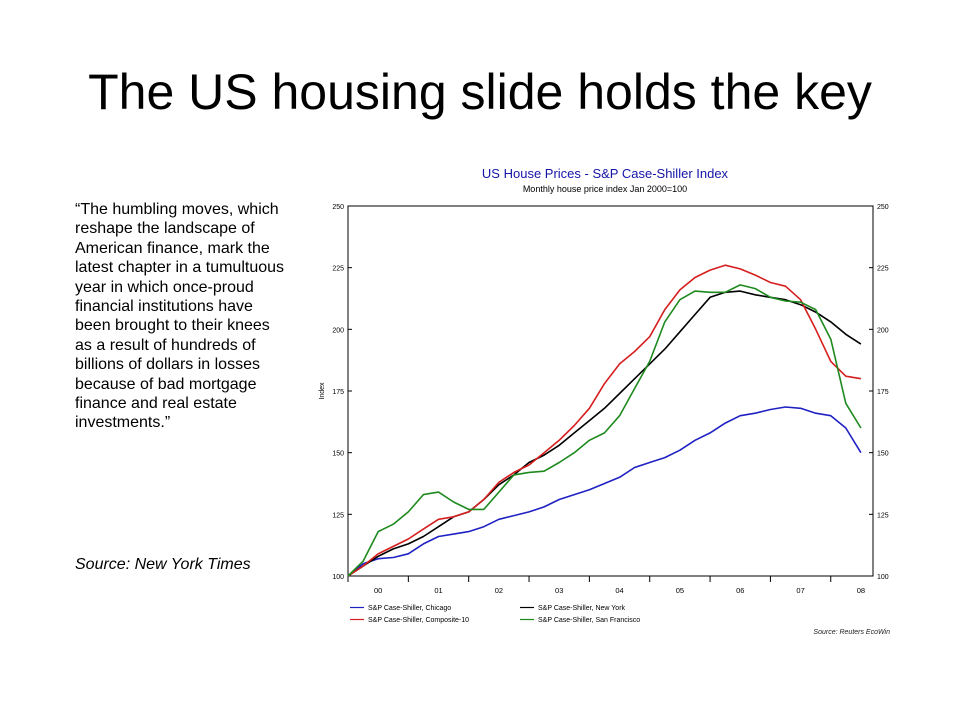 This screenshot has width=960, height=720. What do you see at coordinates (163, 564) in the screenshot?
I see `quote-source: Source: New York Times` at bounding box center [163, 564].